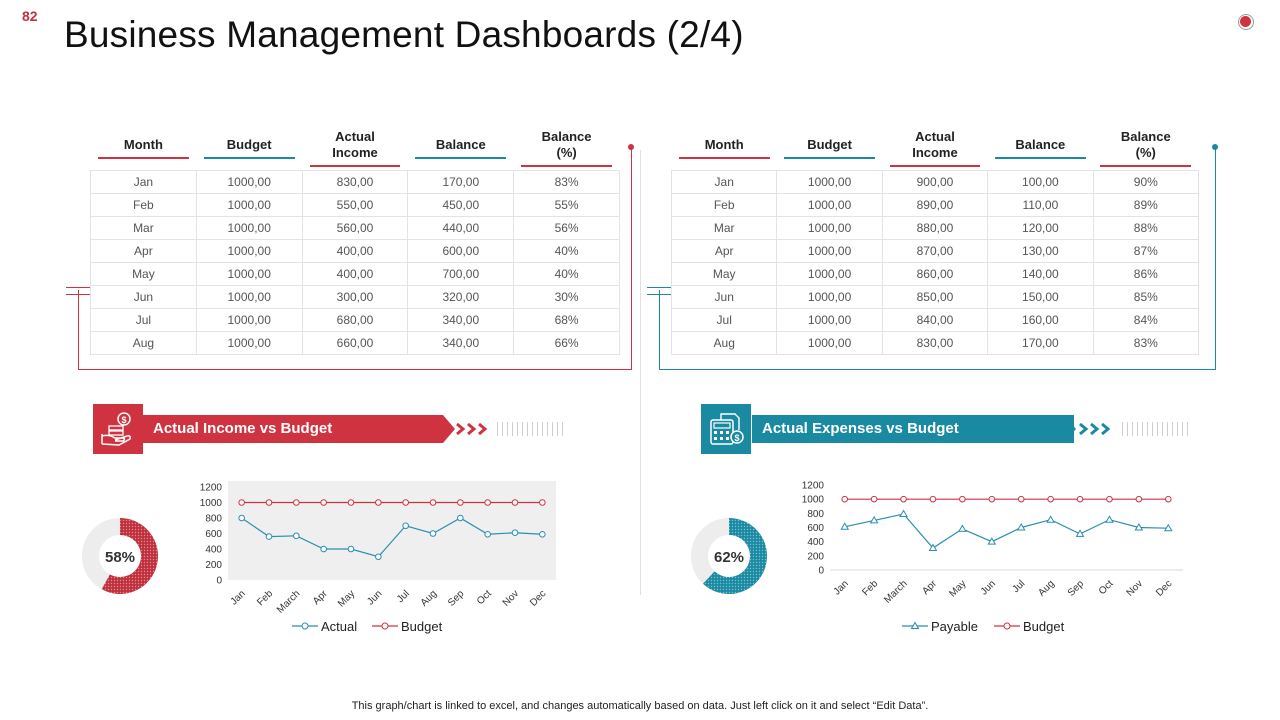 The width and height of the screenshot is (1280, 720). What do you see at coordinates (265, 598) in the screenshot?
I see `x-tick-label: Feb` at bounding box center [265, 598].